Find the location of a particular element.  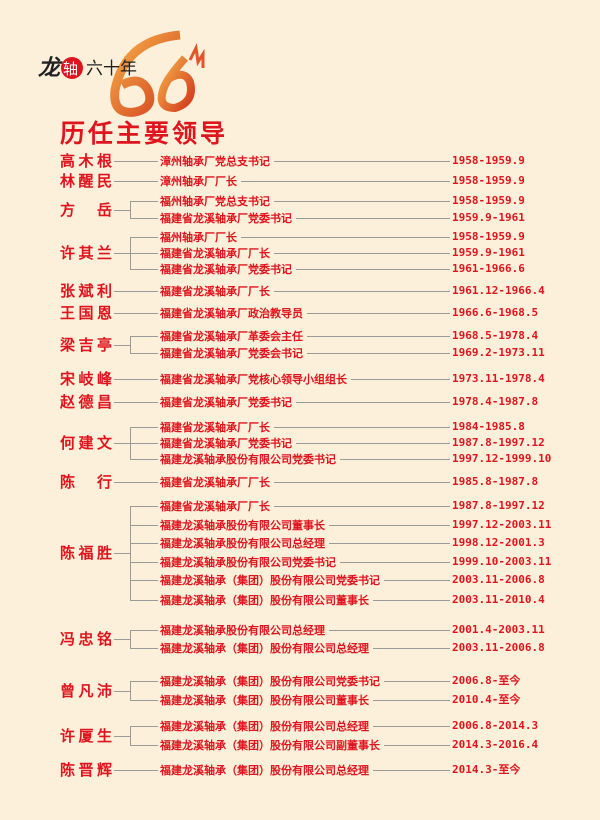

position-row: 福建龙溪轴承（集团）股份有限公司党委书记 is located at coordinates (305, 681).